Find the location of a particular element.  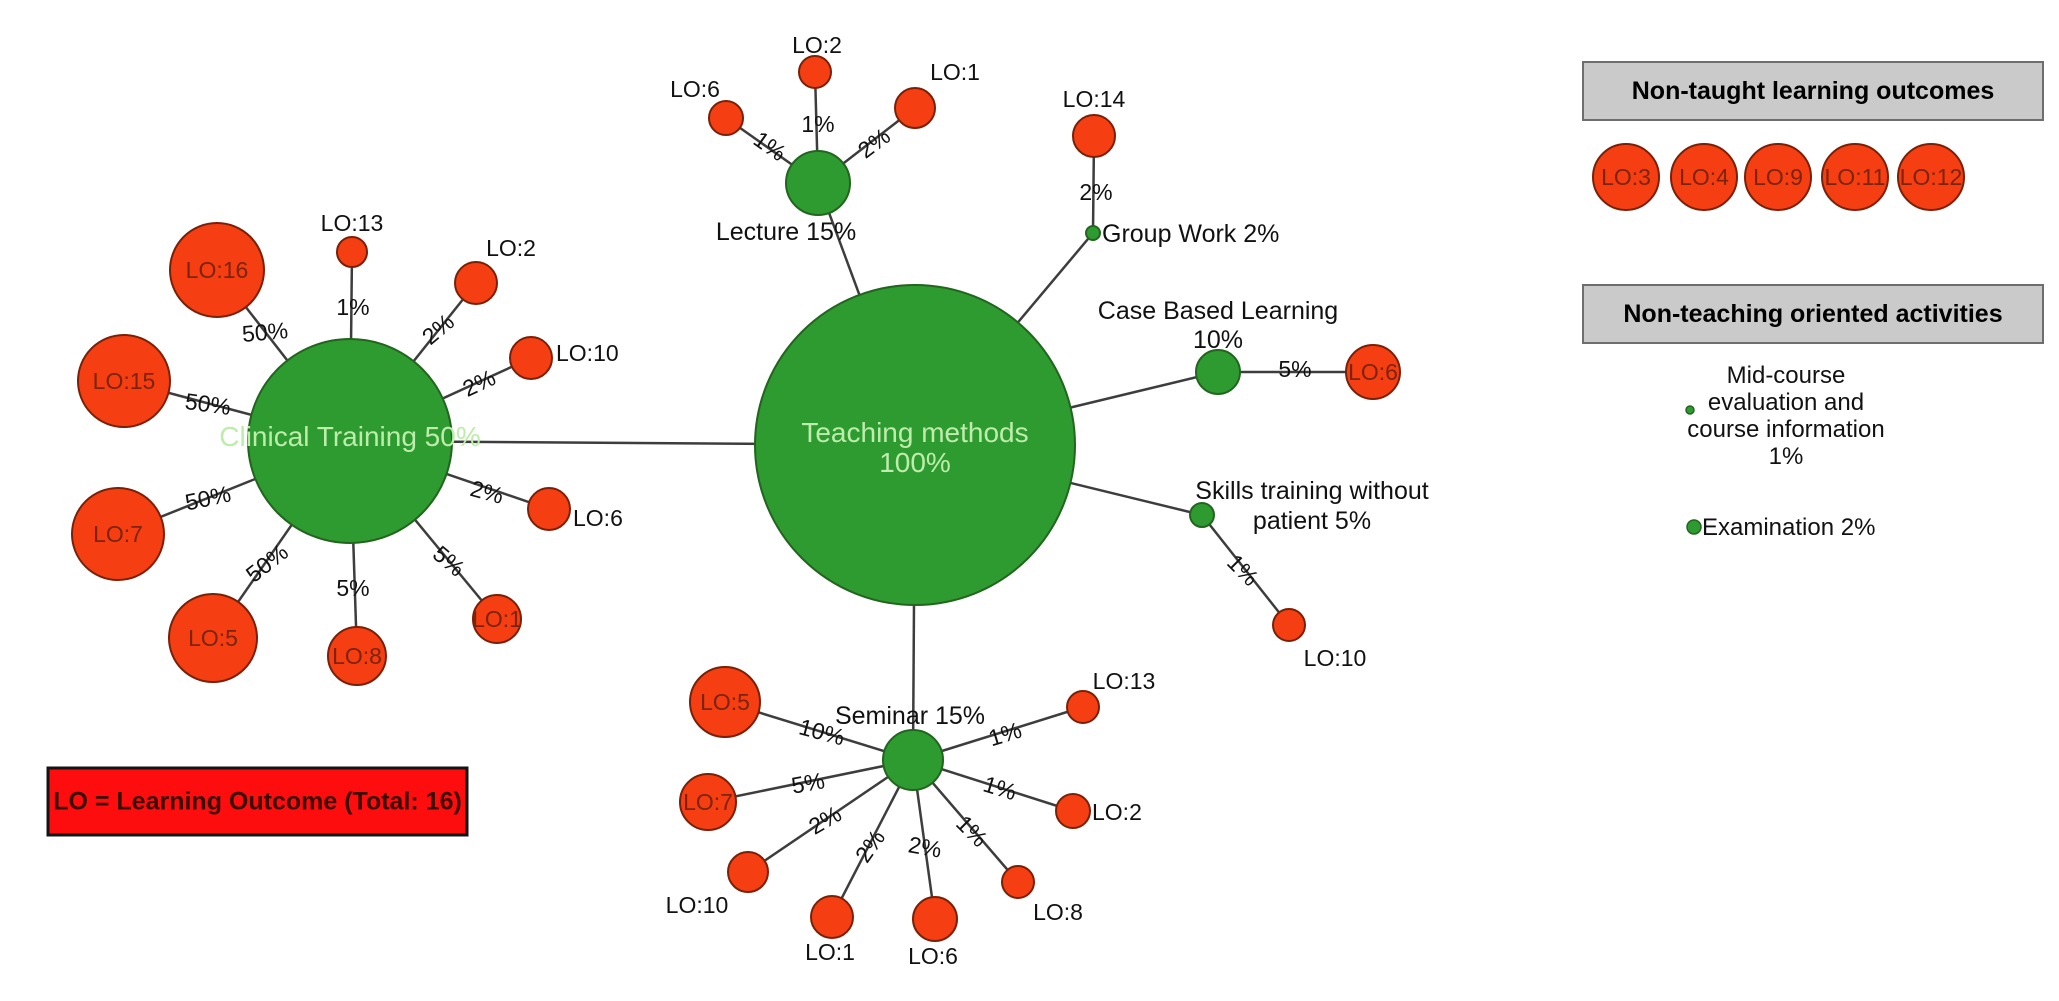

non-taught-outcome-label: LO:12 is located at coordinates (1931, 177).